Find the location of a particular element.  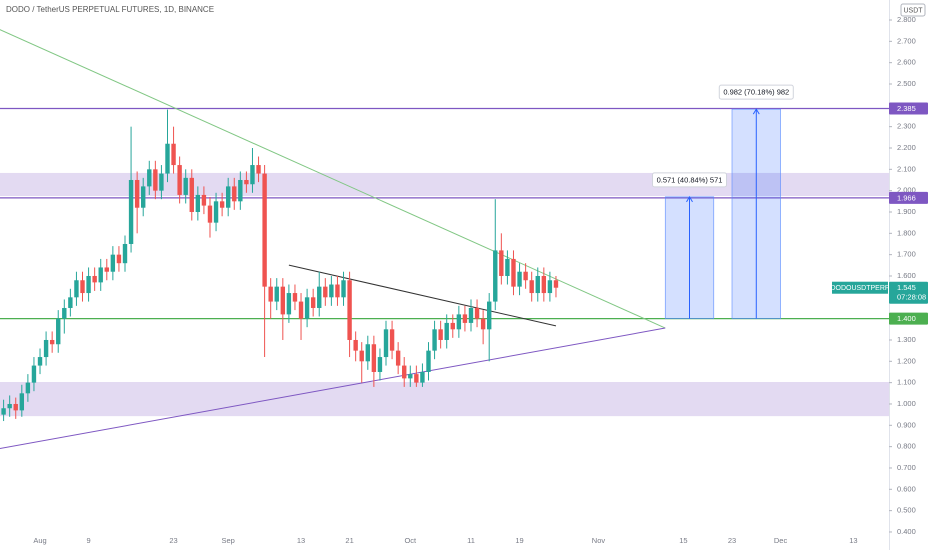

measure-label: 0.982 (70.18%) 982 is located at coordinates (756, 92).